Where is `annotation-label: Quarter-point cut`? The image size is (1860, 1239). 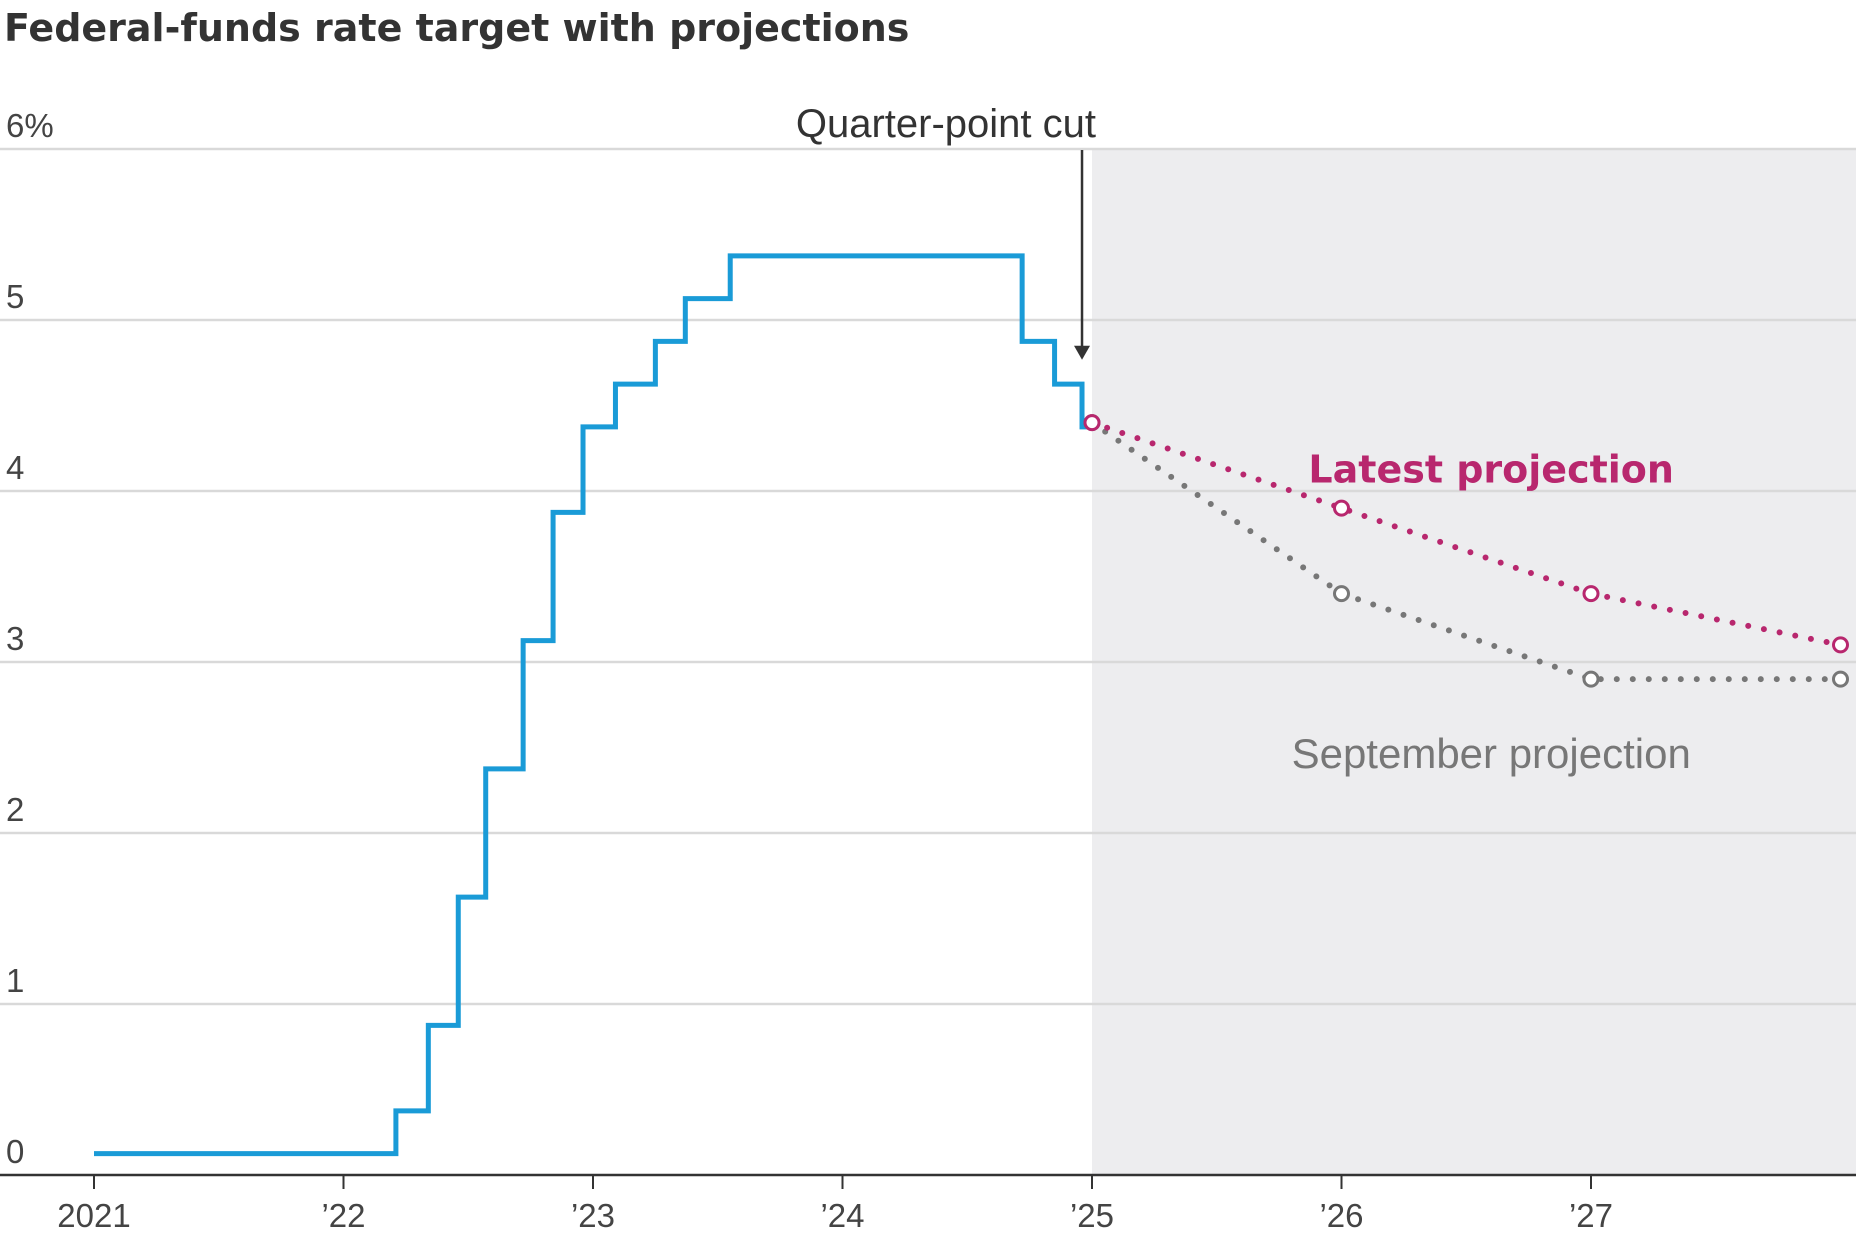 annotation-label: Quarter-point cut is located at coordinates (946, 124).